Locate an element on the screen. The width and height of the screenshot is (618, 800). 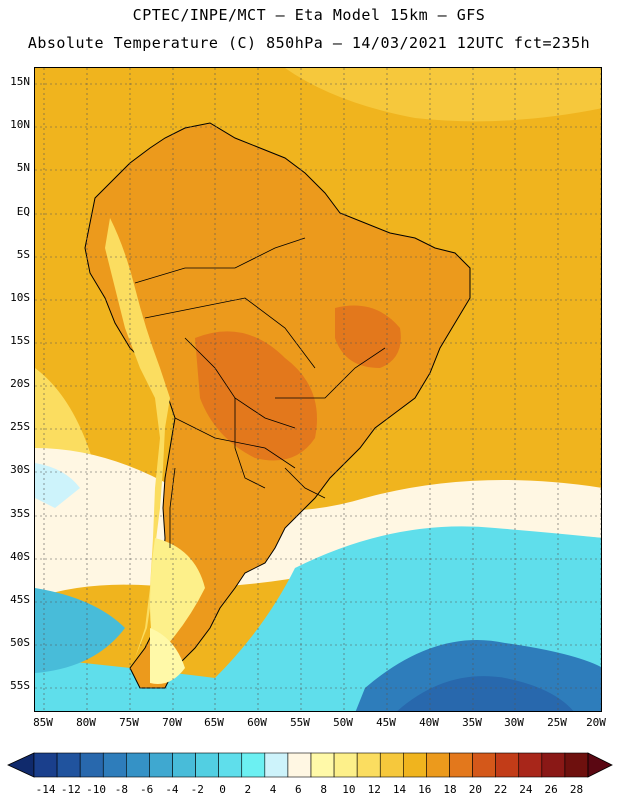
lat-label: 45S is located at coordinates (20, 599).